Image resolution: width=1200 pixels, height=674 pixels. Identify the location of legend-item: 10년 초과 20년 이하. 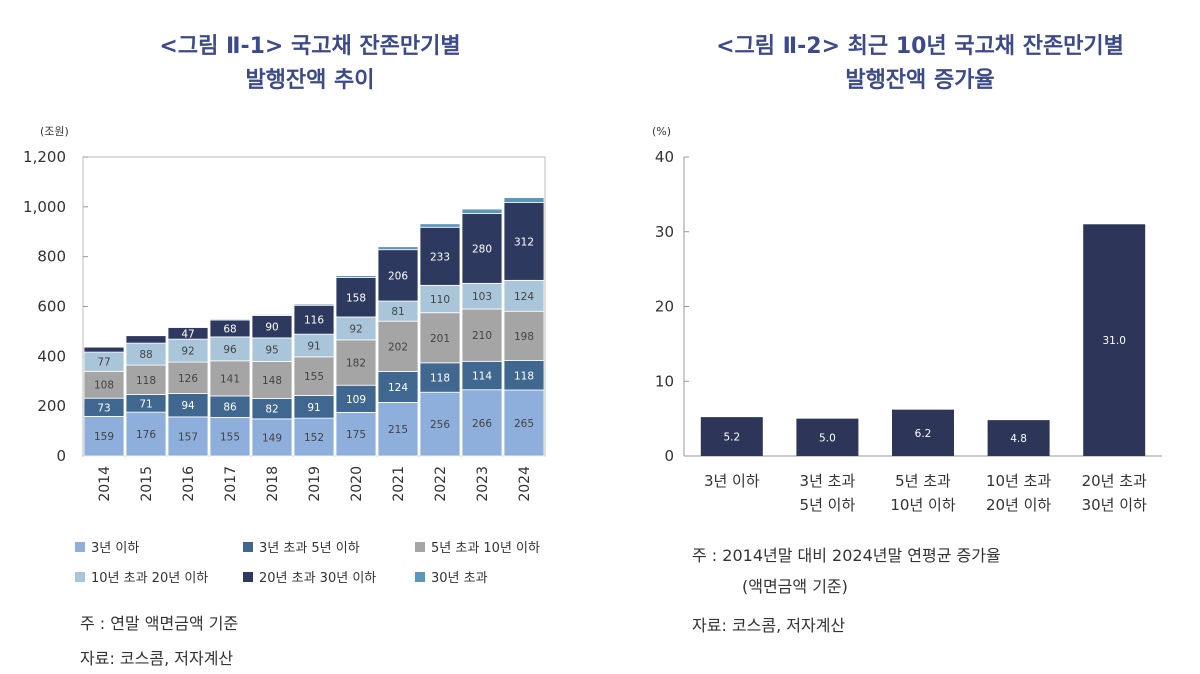
(141, 576).